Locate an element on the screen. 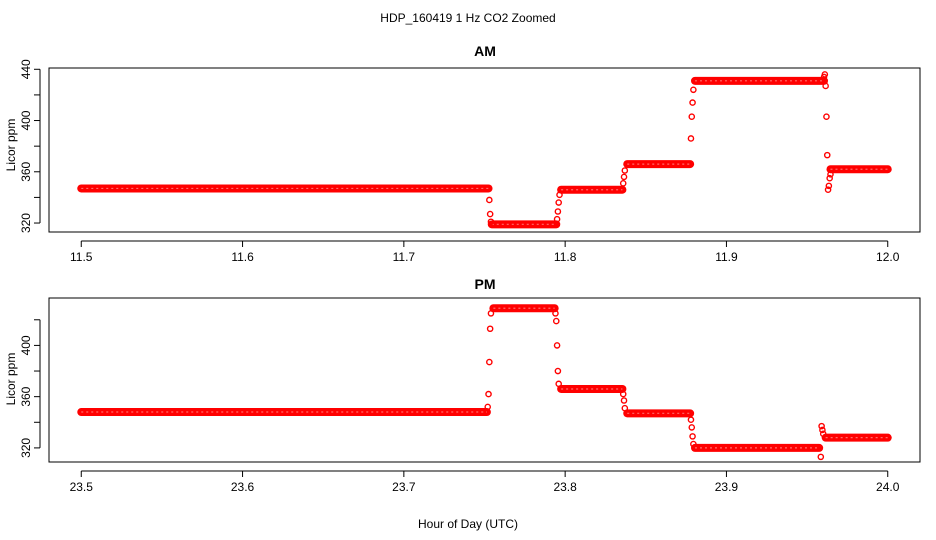 This screenshot has height=540, width=936. am-x-tick-label: 11.8 is located at coordinates (565, 257).